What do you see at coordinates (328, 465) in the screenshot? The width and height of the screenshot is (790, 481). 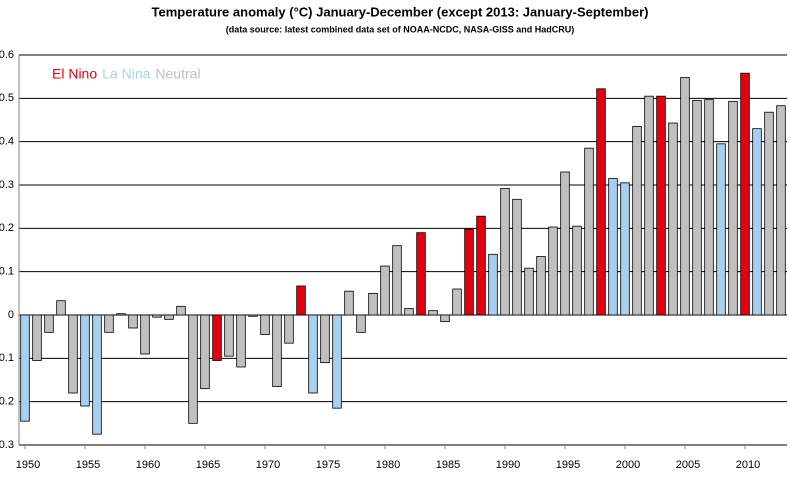 I see `x-tick-label: 1975` at bounding box center [328, 465].